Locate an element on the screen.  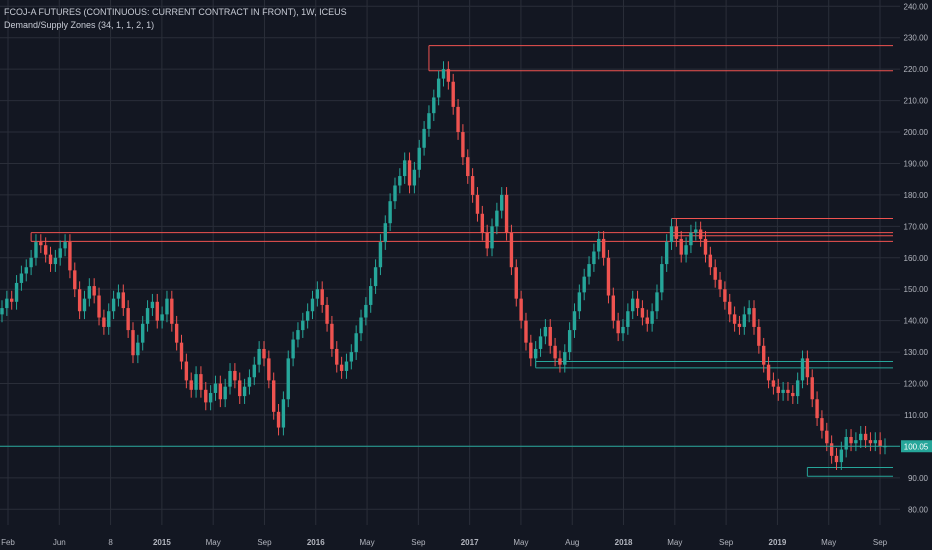
y-tick-label: 140.00 is located at coordinates (916, 321).